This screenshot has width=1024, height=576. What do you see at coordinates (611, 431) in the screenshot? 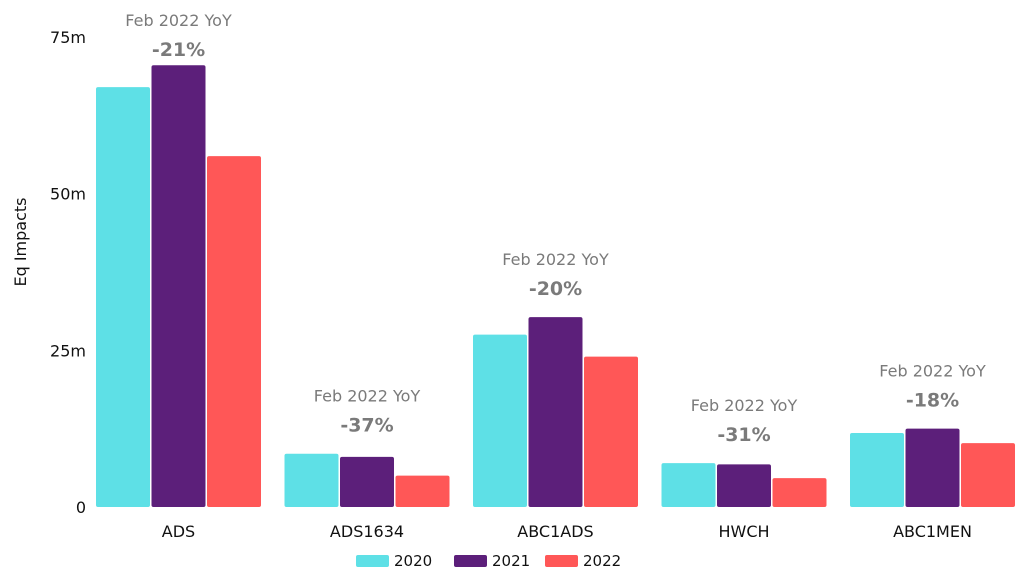
I see `bar-abc1ads-2022` at bounding box center [611, 431].